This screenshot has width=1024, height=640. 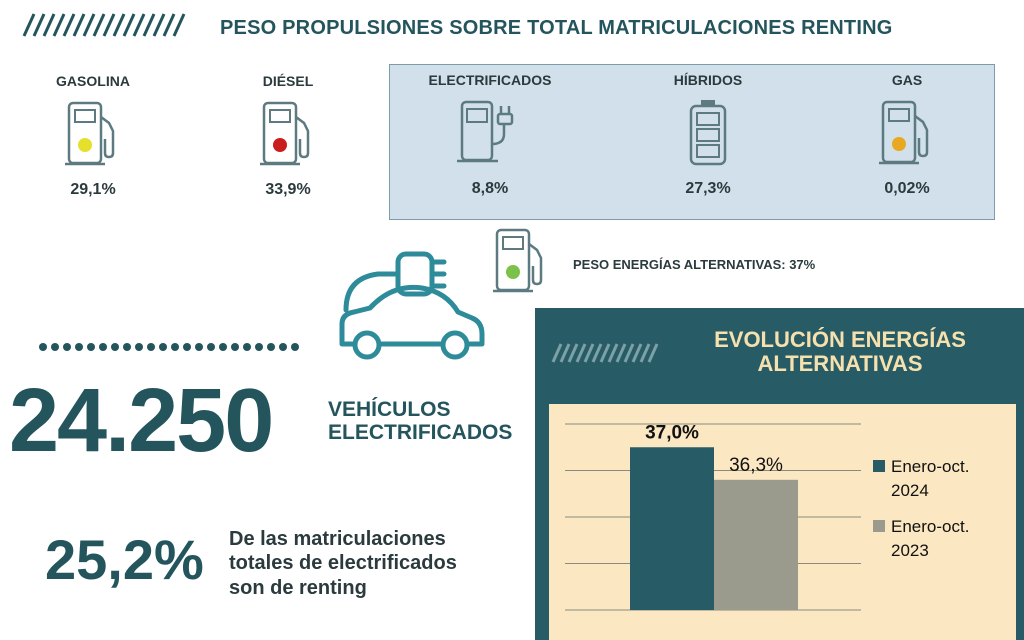 I want to click on chart-title: EVOLUCIÓN ENERGÍAS ALTERNATIVAS, so click(x=840, y=352).